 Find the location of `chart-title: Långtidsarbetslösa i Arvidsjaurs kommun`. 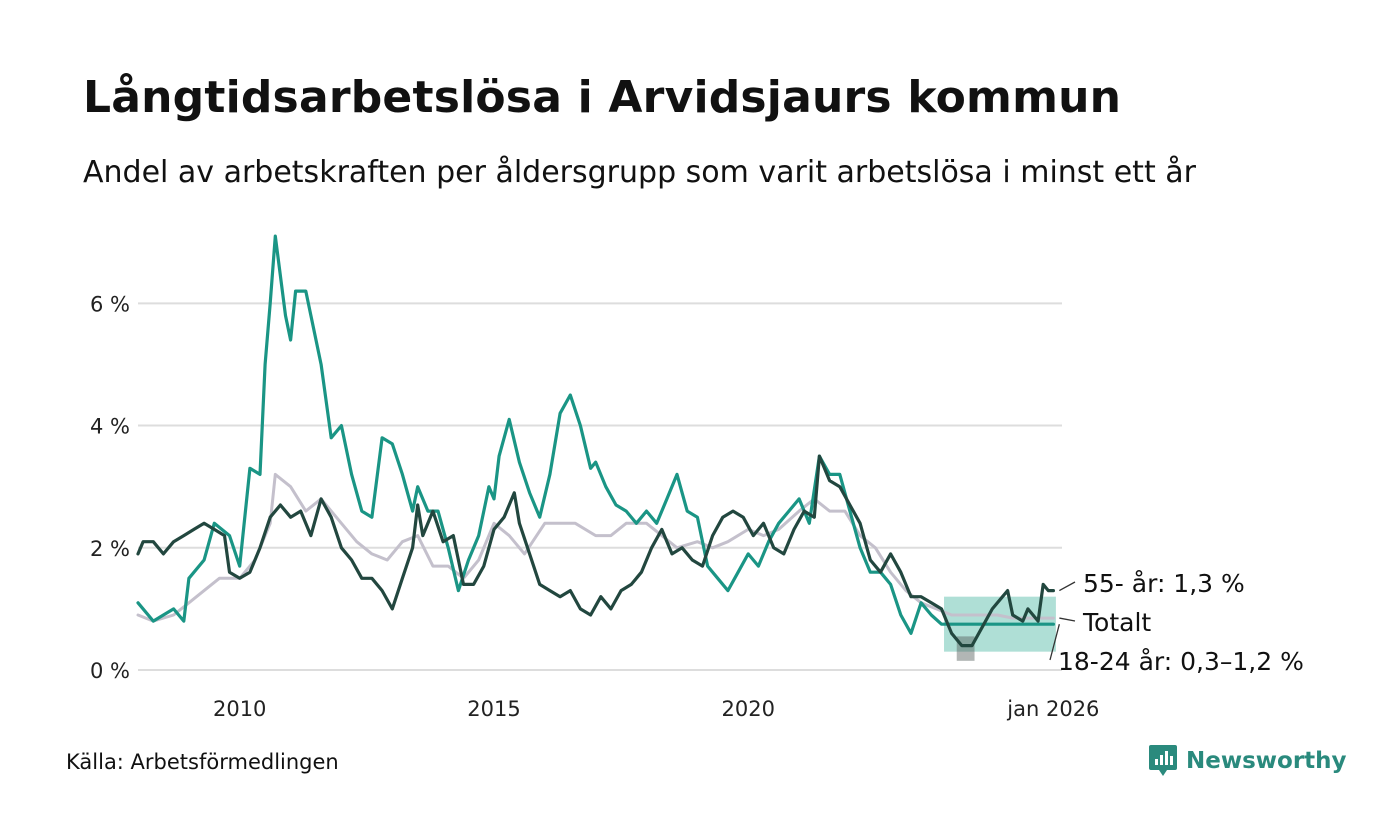

chart-title: Långtidsarbetslösa i Arvidsjaurs kommun is located at coordinates (602, 97).